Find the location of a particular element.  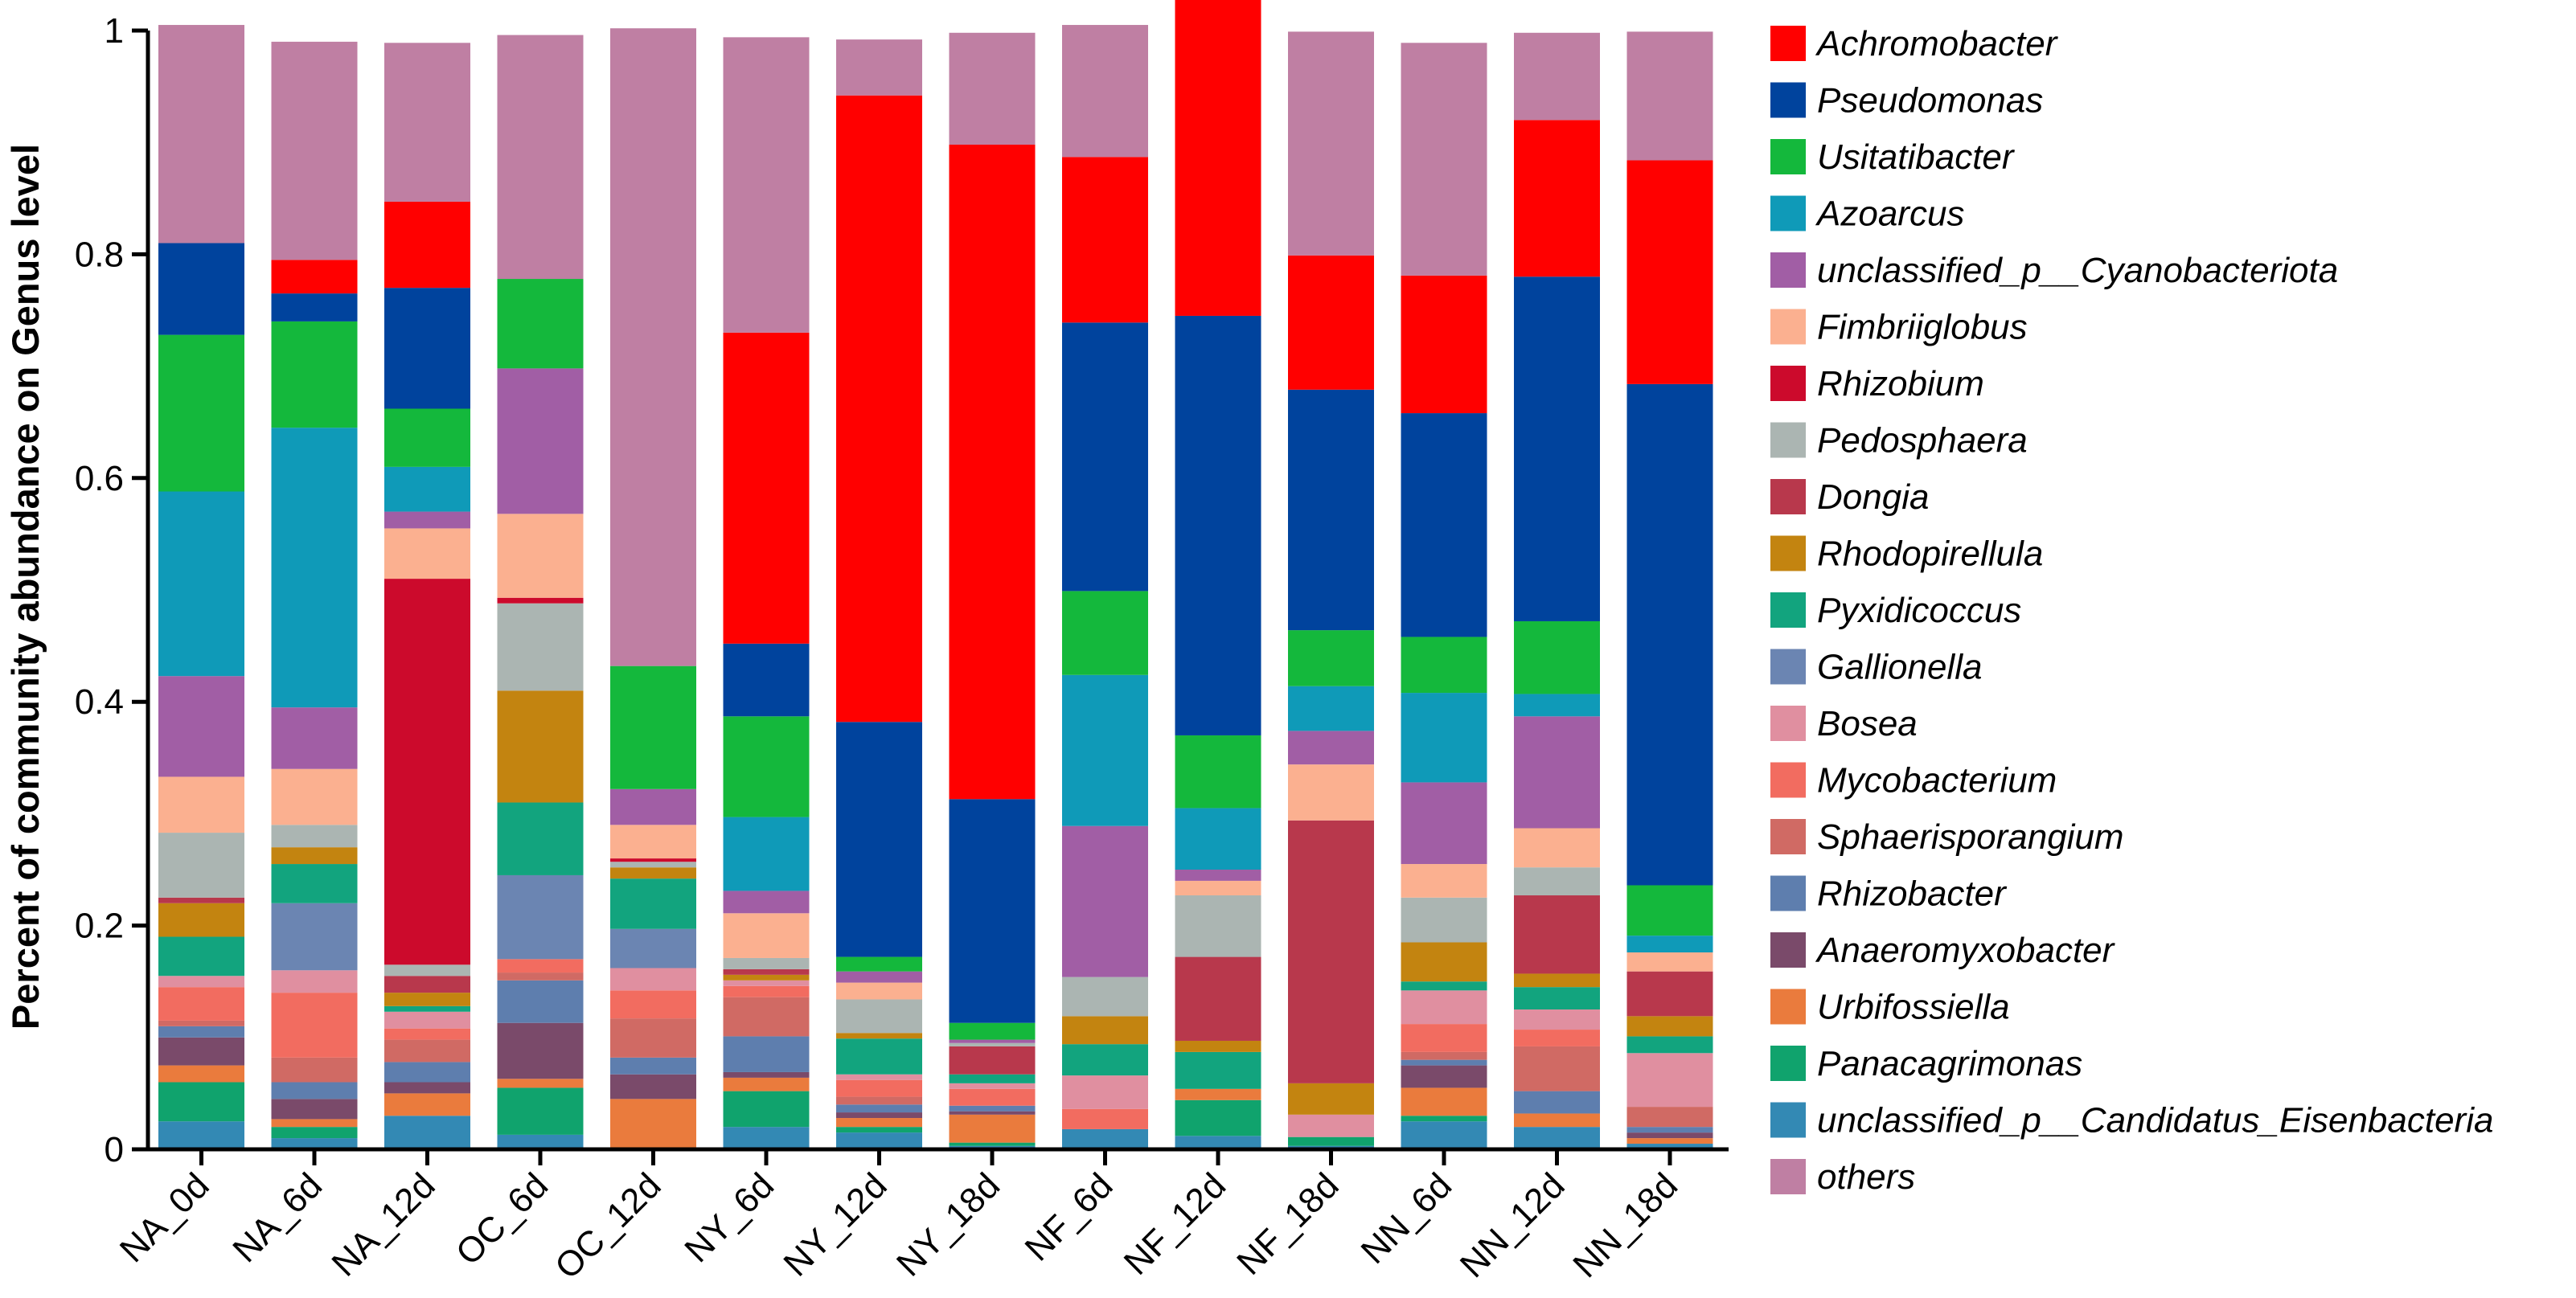

x-tick-label: NN_6d is located at coordinates (1406, 1218).